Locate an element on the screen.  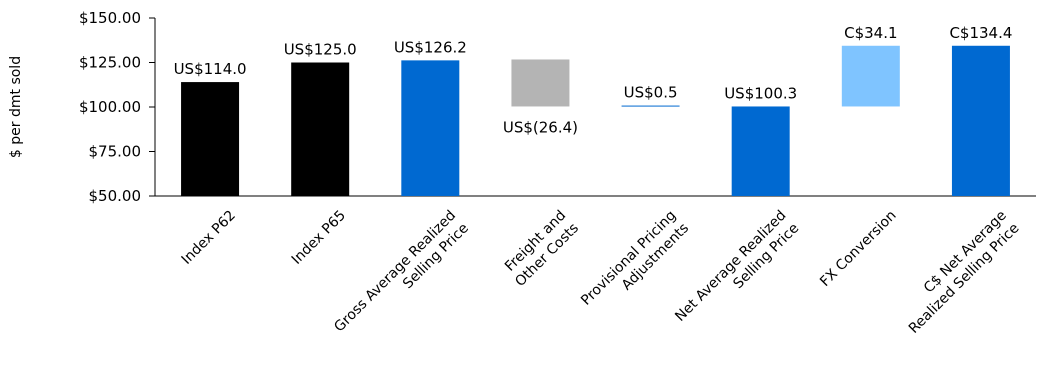
y-tick-label: $100.00 is located at coordinates (110, 107).